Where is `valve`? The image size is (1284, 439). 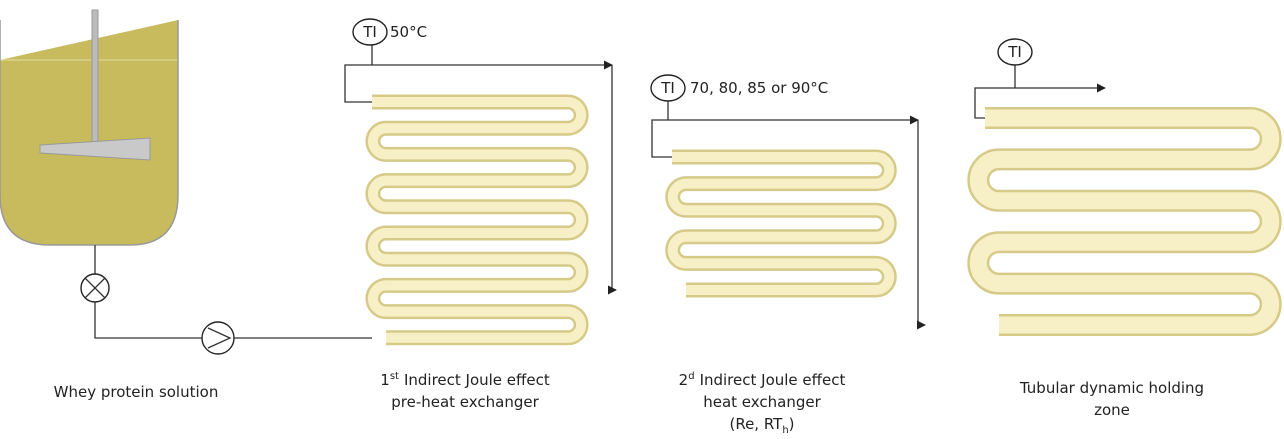 valve is located at coordinates (95, 288).